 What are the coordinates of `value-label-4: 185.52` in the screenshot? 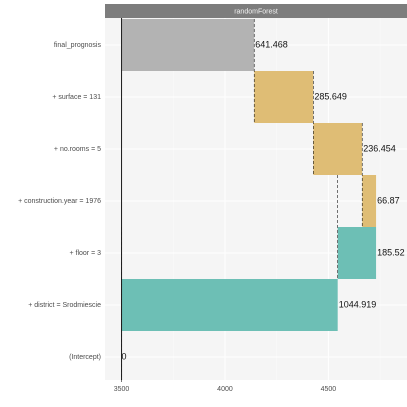 It's located at (391, 252).